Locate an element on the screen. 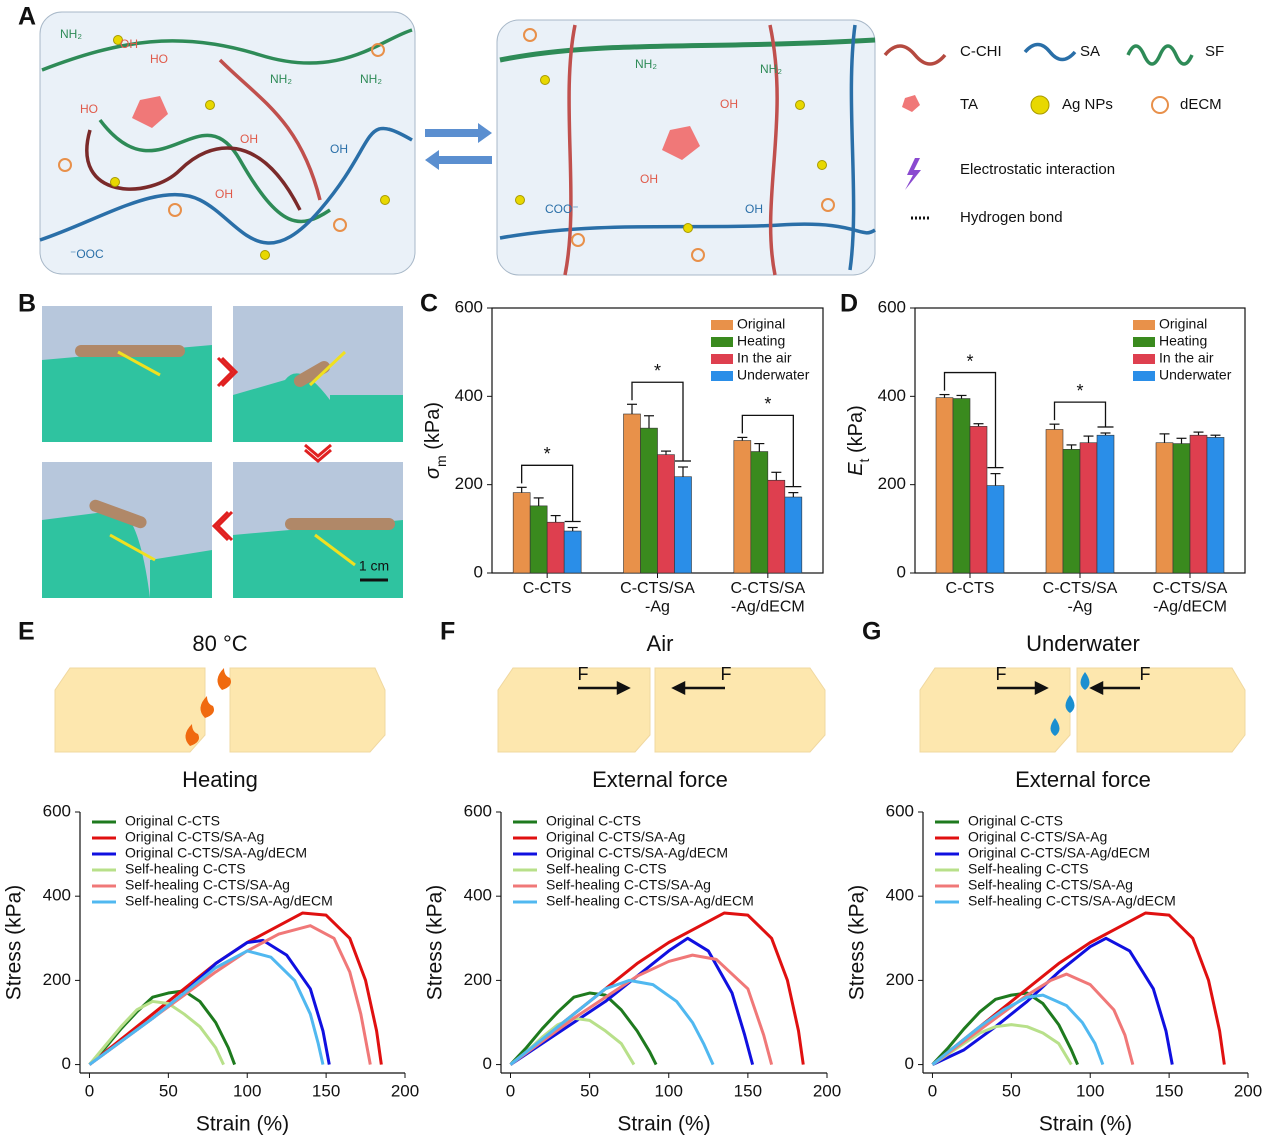  panel-label: D is located at coordinates (849, 304).